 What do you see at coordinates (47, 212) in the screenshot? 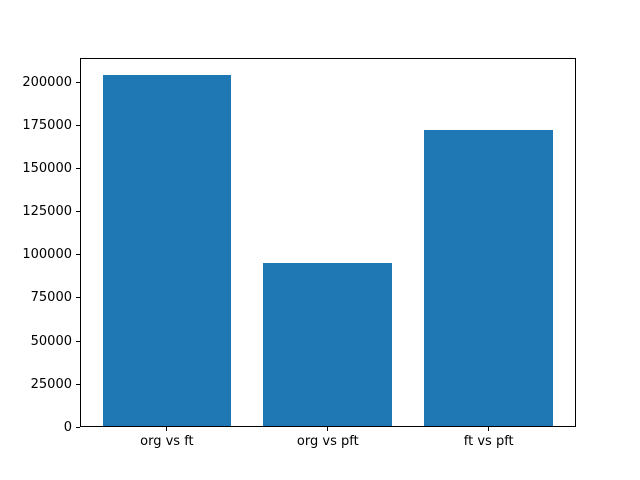
I see `y-tick-label: 125000` at bounding box center [47, 212].